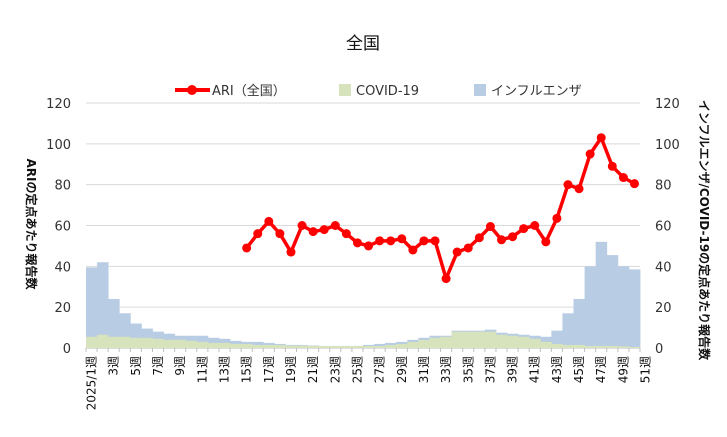 The image size is (727, 437). I want to click on x-tick-label: 13週, so click(225, 369).